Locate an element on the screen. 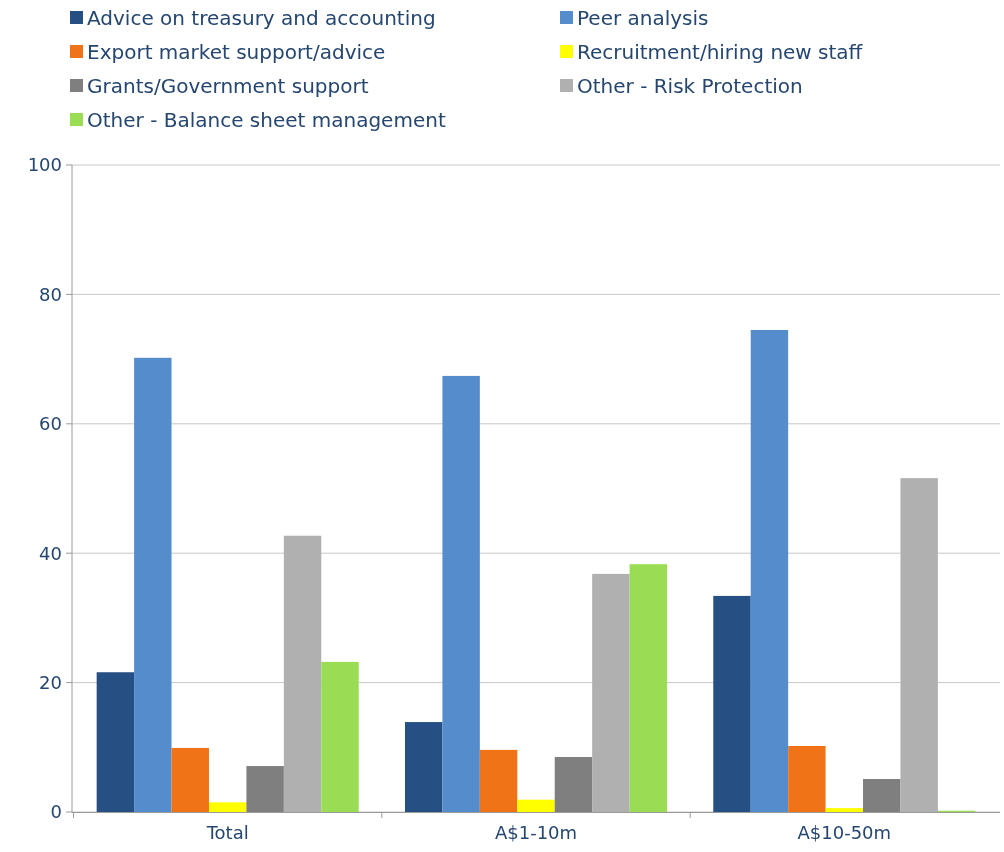  y-tick-label: 20 is located at coordinates (50, 682).